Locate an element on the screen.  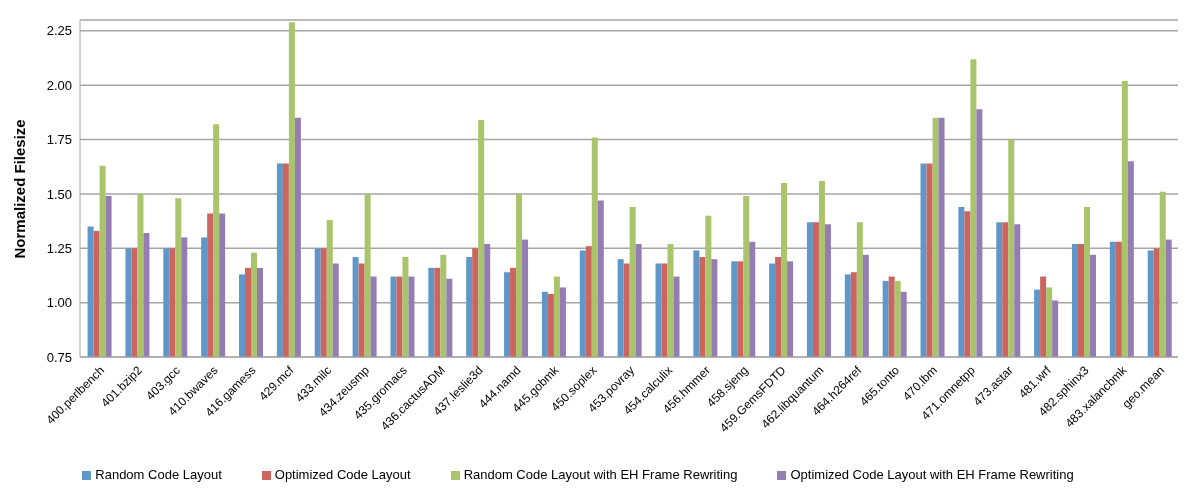
y-tick-label: 1.50 is located at coordinates (59, 194).